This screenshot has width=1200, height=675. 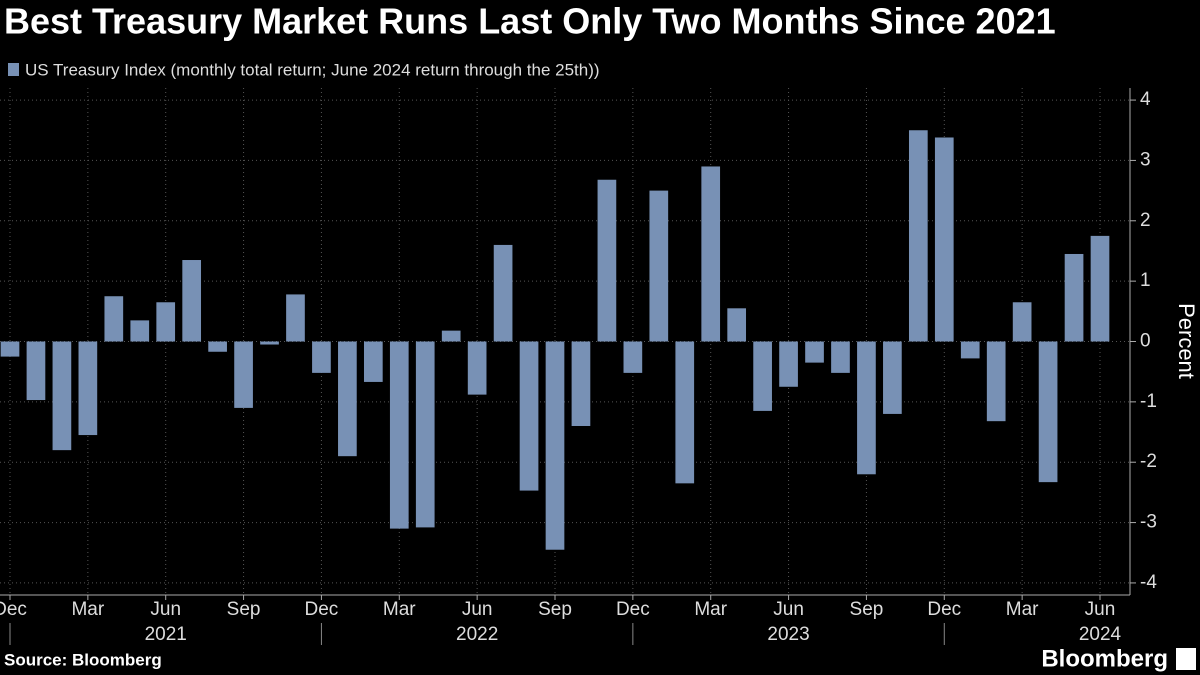 What do you see at coordinates (1148, 461) in the screenshot?
I see `y-tick-label: -2` at bounding box center [1148, 461].